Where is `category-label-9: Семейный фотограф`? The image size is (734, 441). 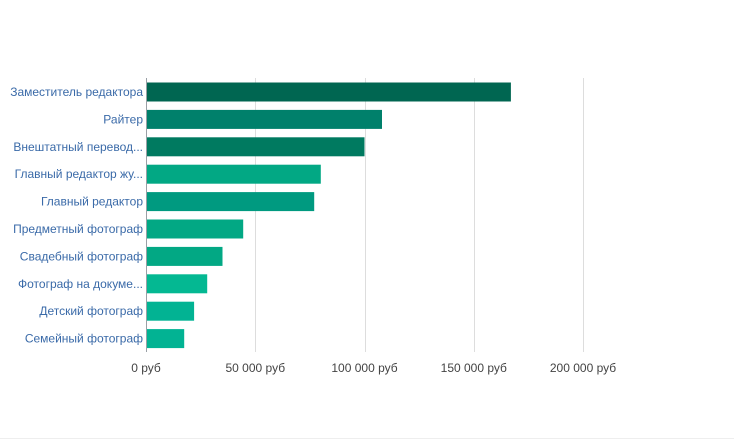 category-label-9: Семейный фотограф is located at coordinates (84, 339).